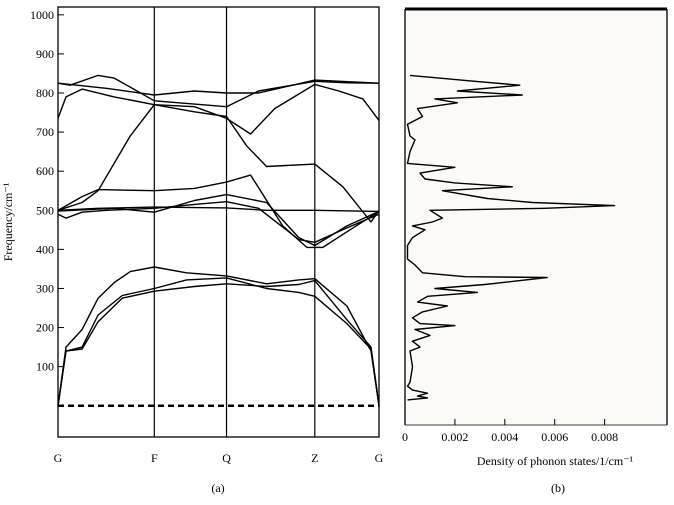 This screenshot has width=674, height=505. I want to click on panel-a-y-ticks: 100 200 300 400 500 600 700 800 900 1000, so click(47, 191).